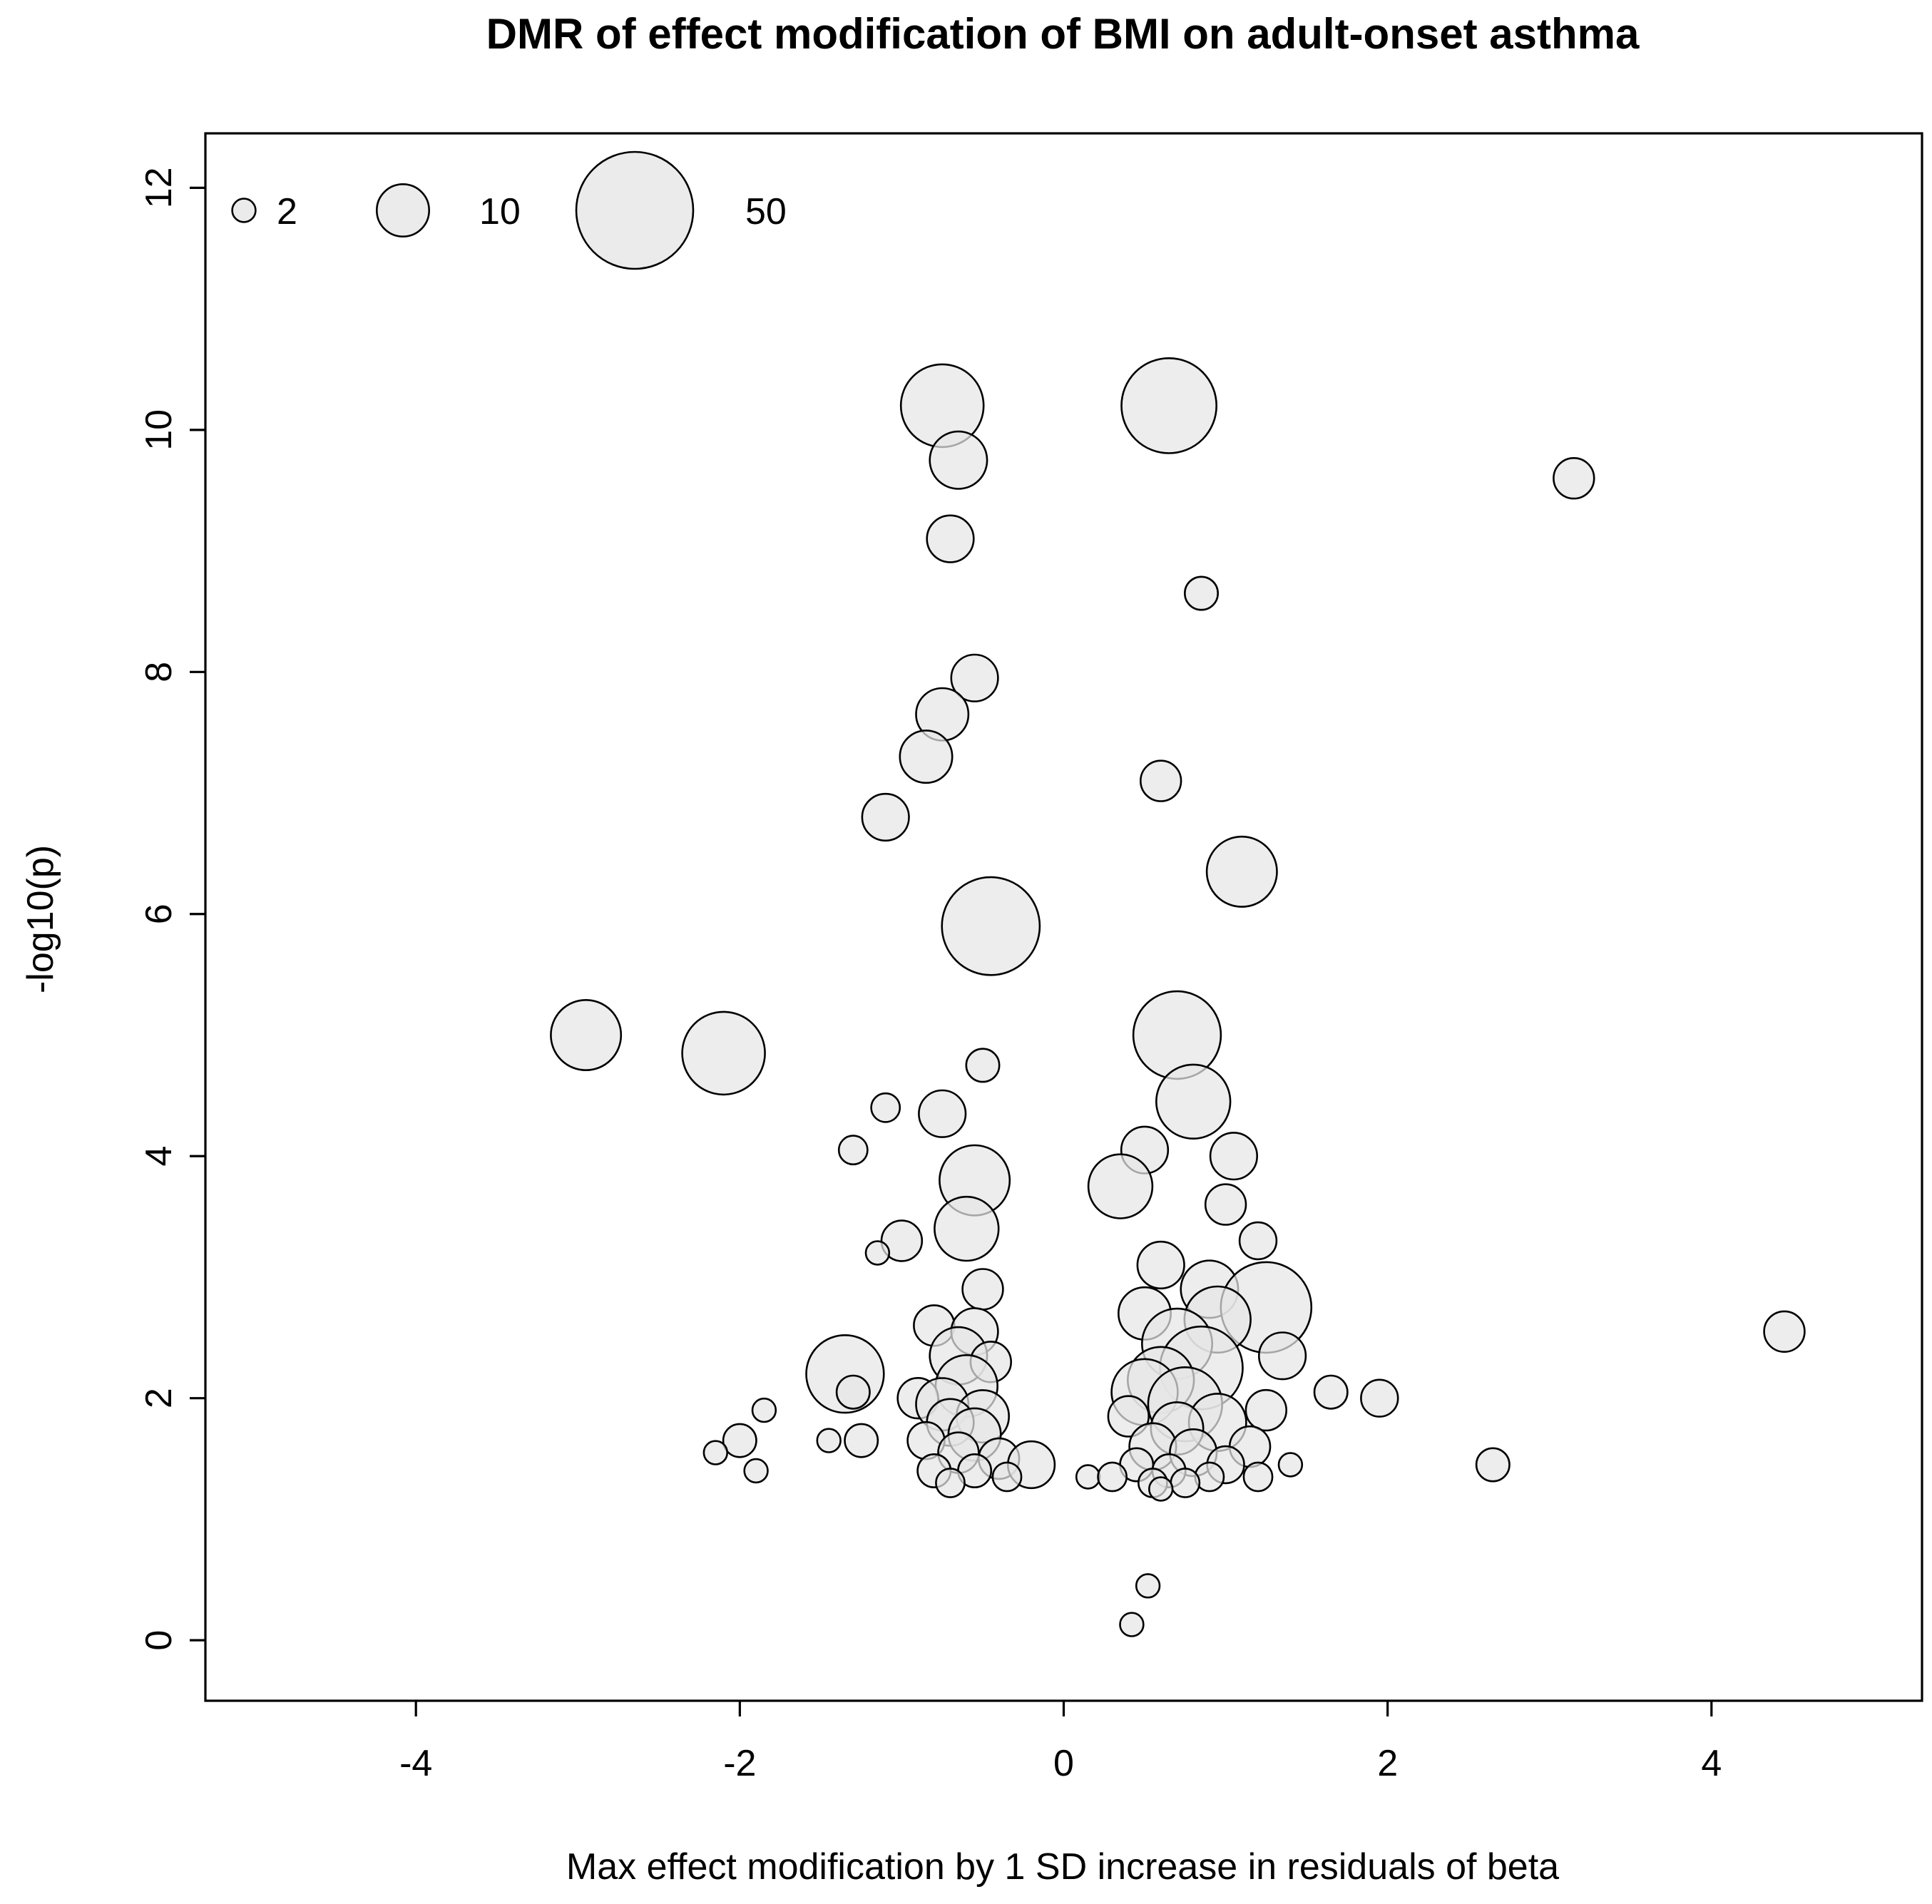 This screenshot has height=1904, width=1932. I want to click on y-tick-label: 0, so click(159, 1640).